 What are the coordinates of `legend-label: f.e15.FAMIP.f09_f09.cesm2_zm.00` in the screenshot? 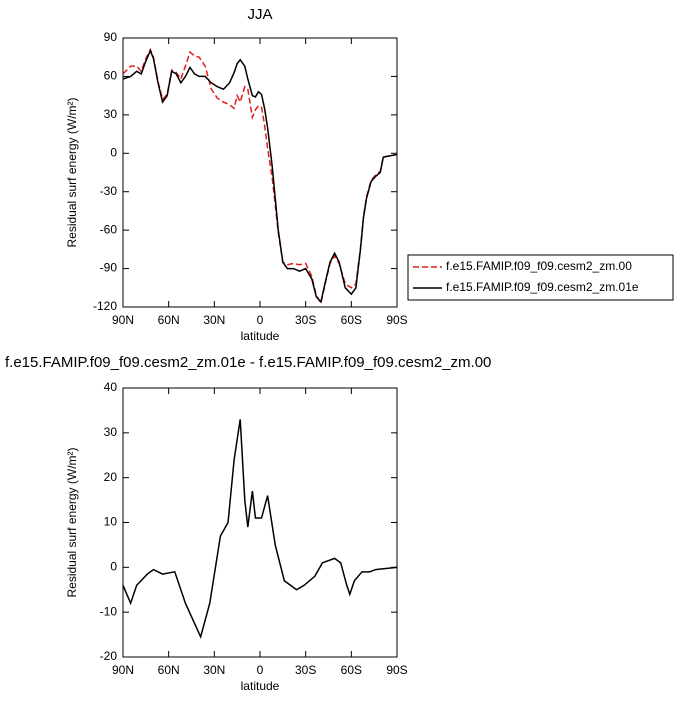 It's located at (539, 266).